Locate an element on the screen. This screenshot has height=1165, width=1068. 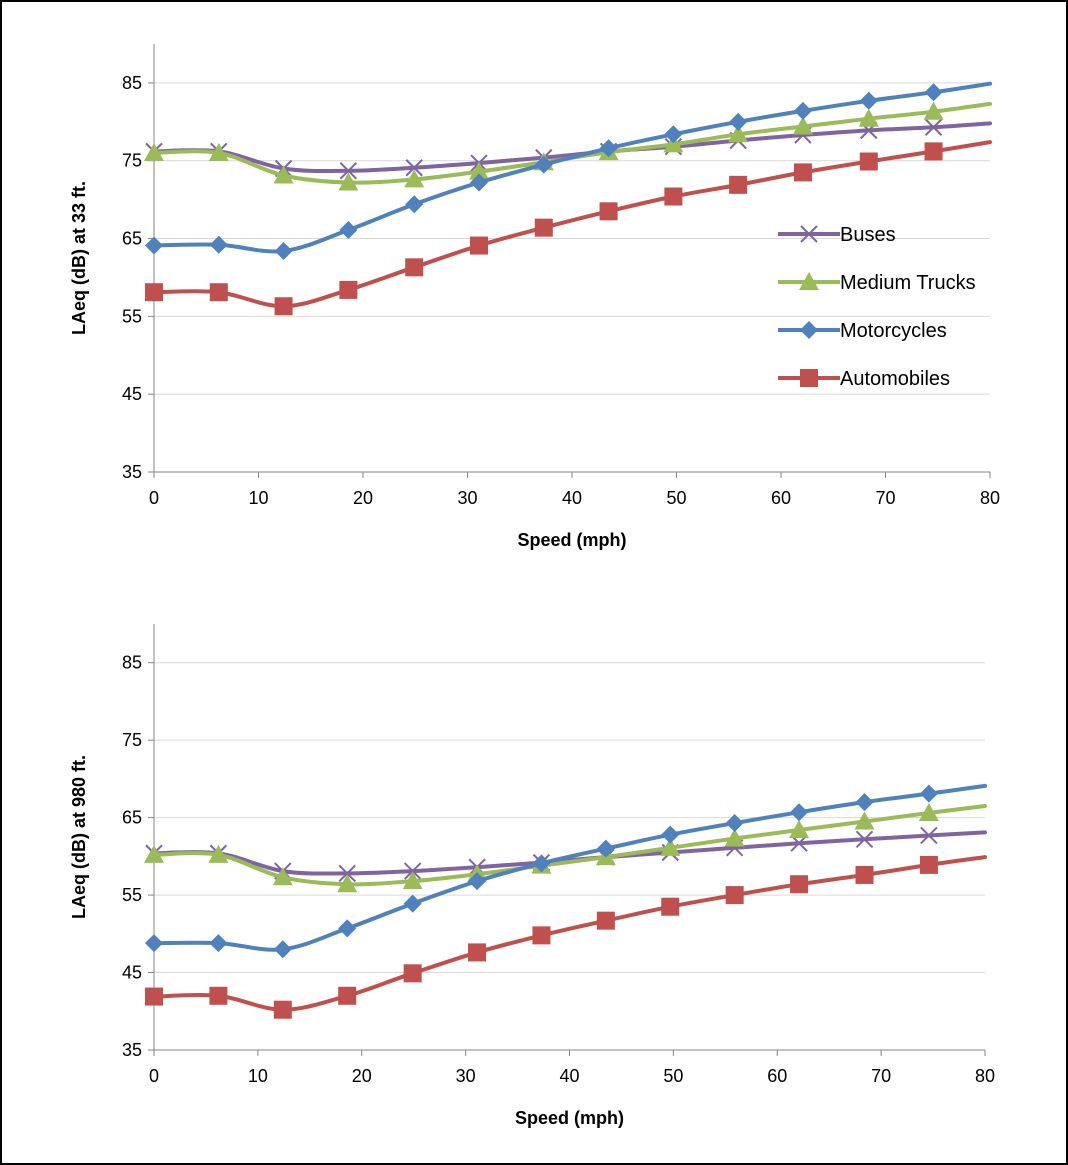
x-tick-label: 40 is located at coordinates (569, 1076).